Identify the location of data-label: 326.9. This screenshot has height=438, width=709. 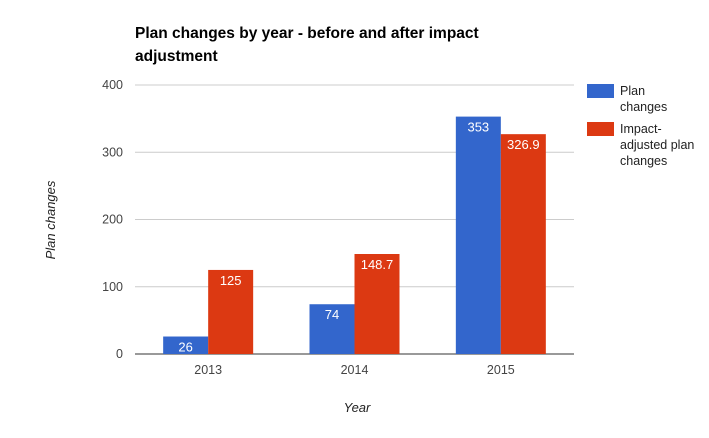
(523, 144).